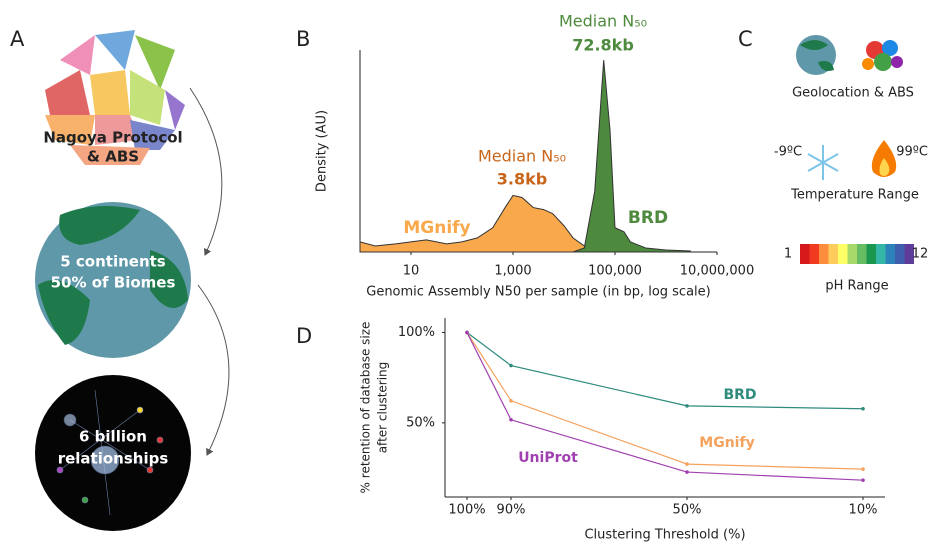 Image resolution: width=929 pixels, height=542 pixels. I want to click on x-tick-label: 100,000, so click(615, 271).